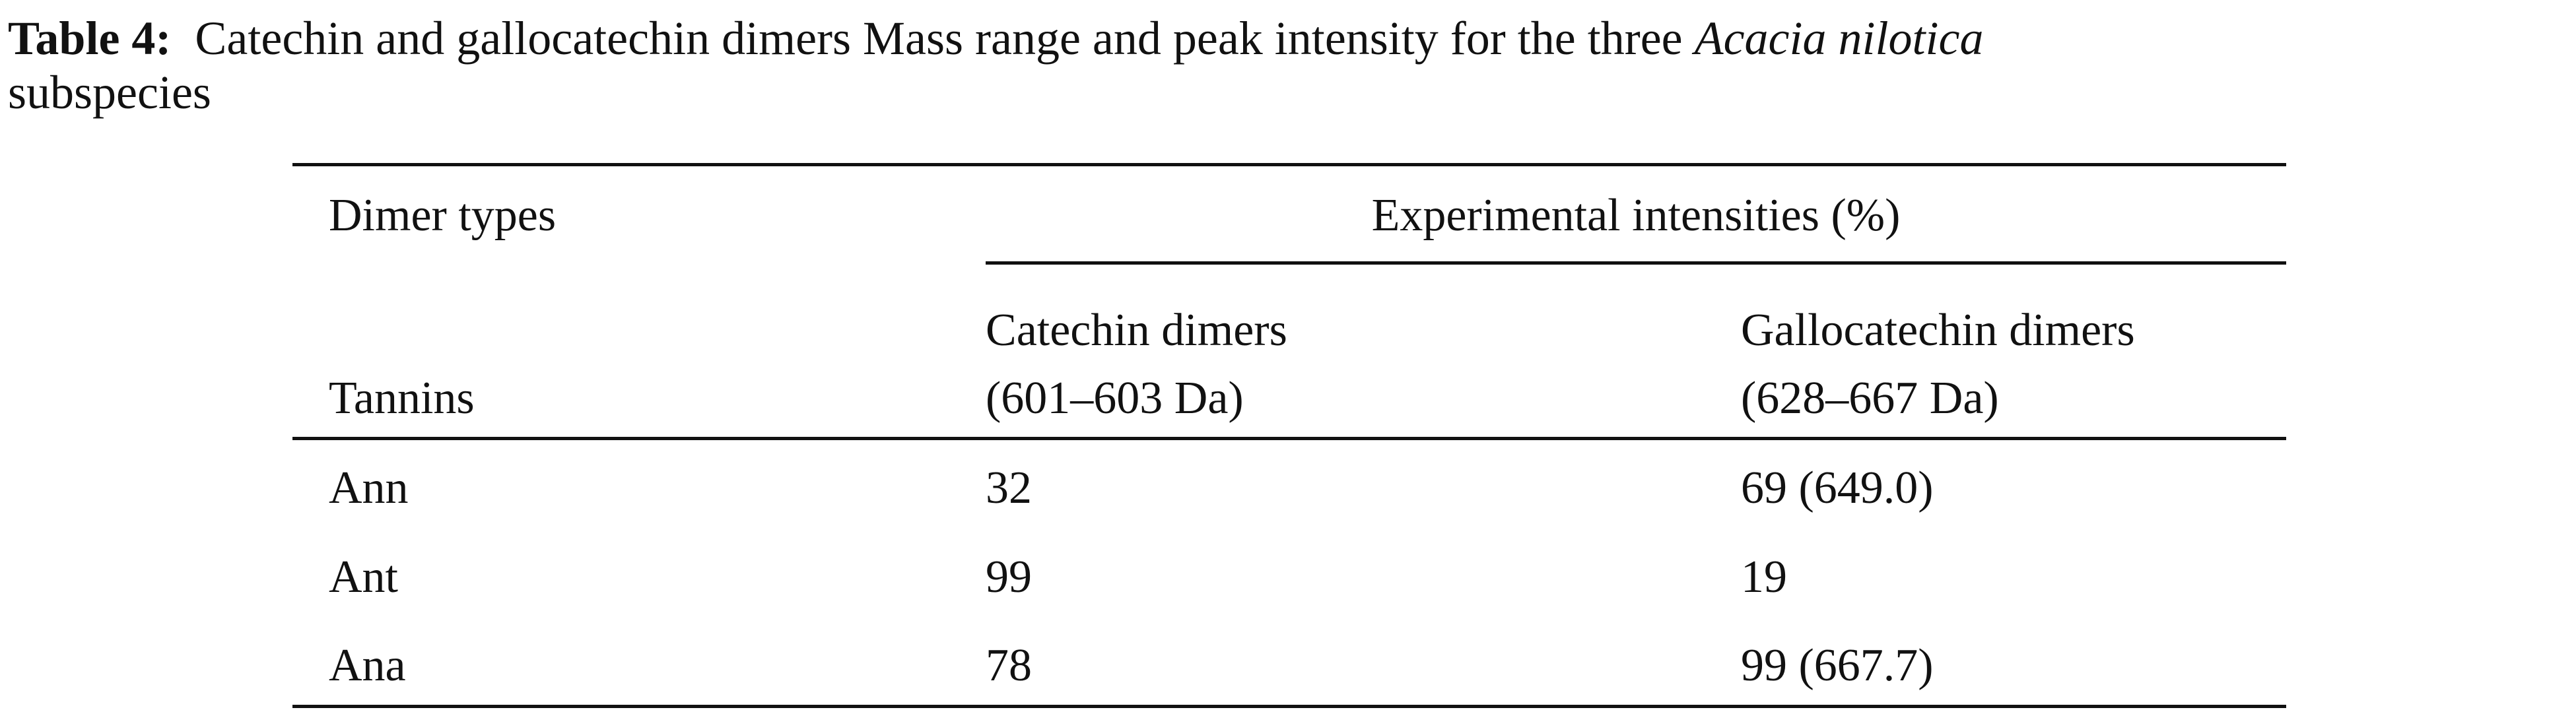  What do you see at coordinates (1636, 215) in the screenshot?
I see `header-group: Experimental intensities (%)` at bounding box center [1636, 215].